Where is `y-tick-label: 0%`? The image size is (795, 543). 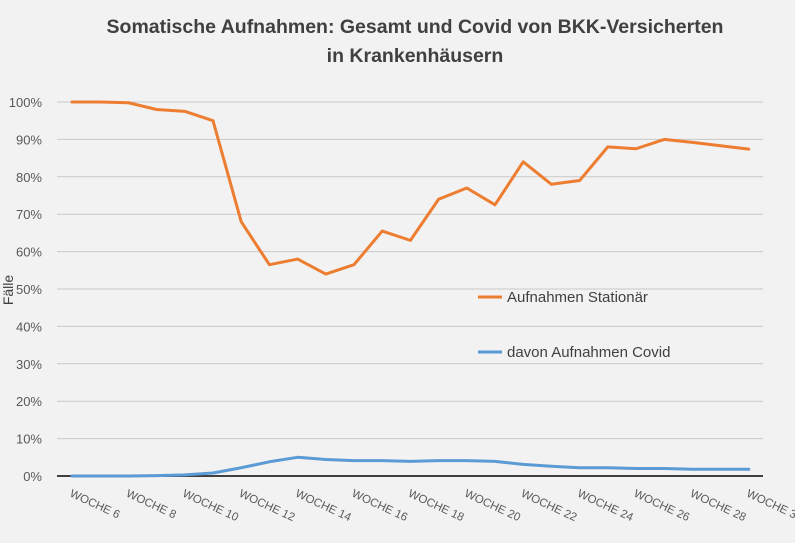
y-tick-label: 0% is located at coordinates (32, 476).